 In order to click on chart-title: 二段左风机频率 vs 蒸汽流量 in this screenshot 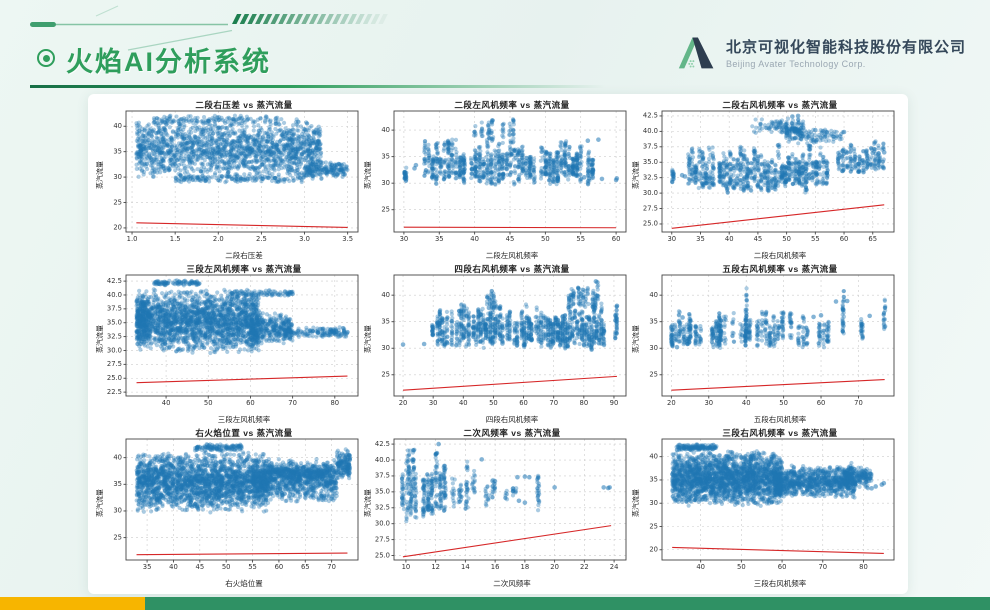, I will do `click(512, 105)`.